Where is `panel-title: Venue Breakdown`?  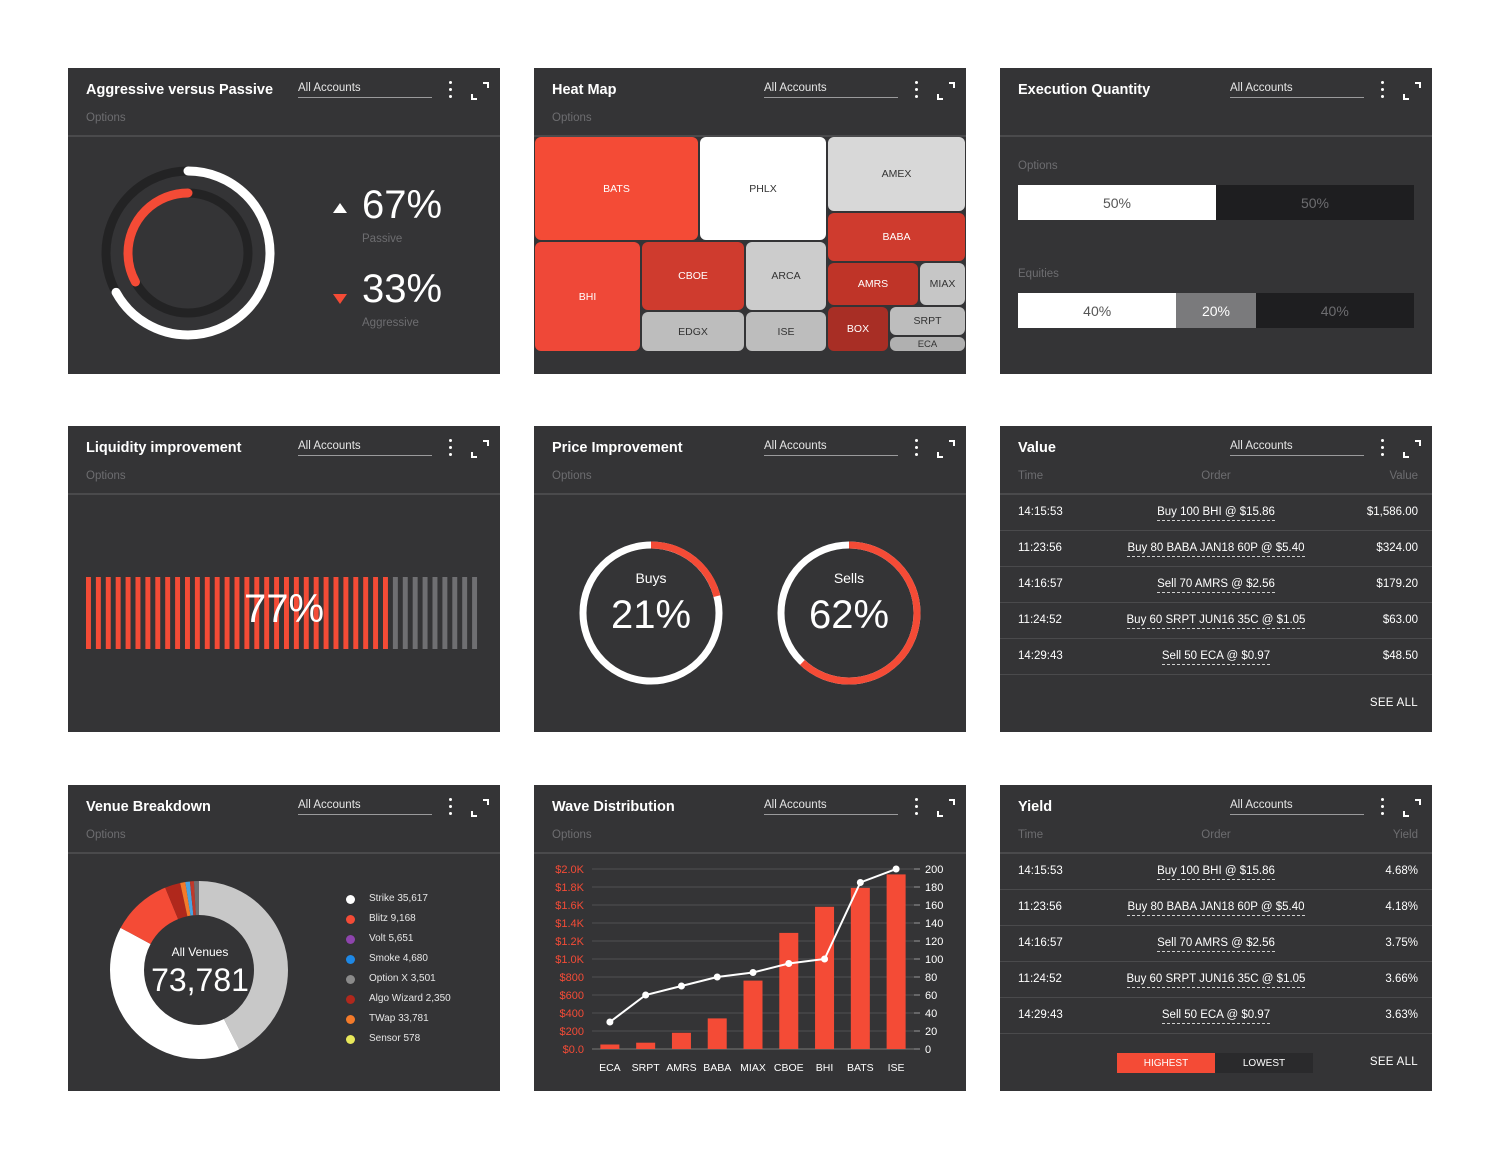
panel-title: Venue Breakdown is located at coordinates (148, 807).